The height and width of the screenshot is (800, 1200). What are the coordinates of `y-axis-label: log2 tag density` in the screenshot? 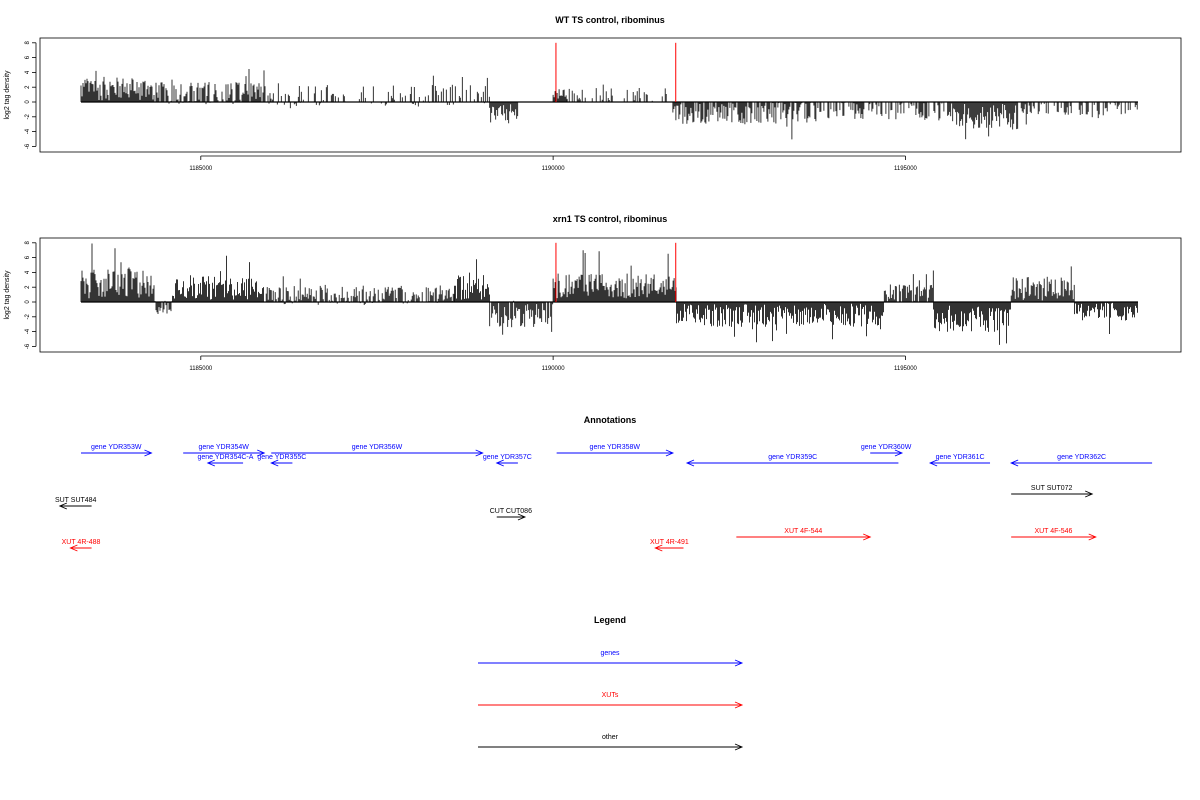 It's located at (7, 295).